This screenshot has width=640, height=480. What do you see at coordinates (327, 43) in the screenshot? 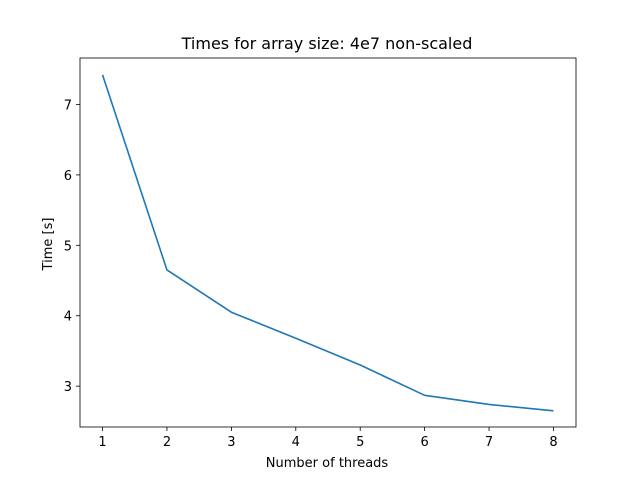
I see `chart-title: Times for array size: 4e7 non-scaled` at bounding box center [327, 43].